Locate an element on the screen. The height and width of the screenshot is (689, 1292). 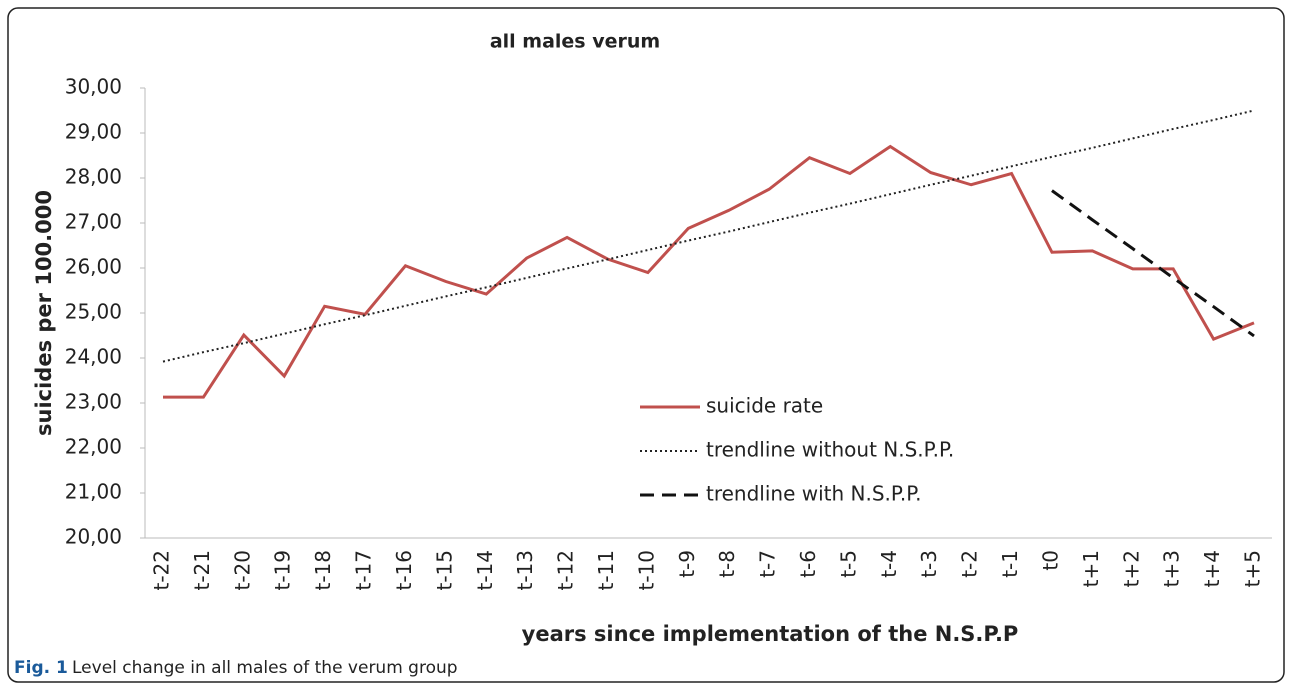
x-tick-label: t0 is located at coordinates (1050, 560).